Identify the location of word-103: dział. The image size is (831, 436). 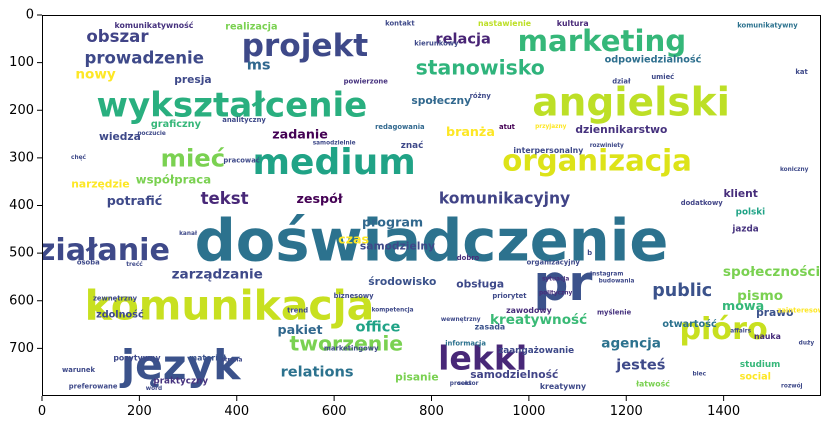
(621, 82).